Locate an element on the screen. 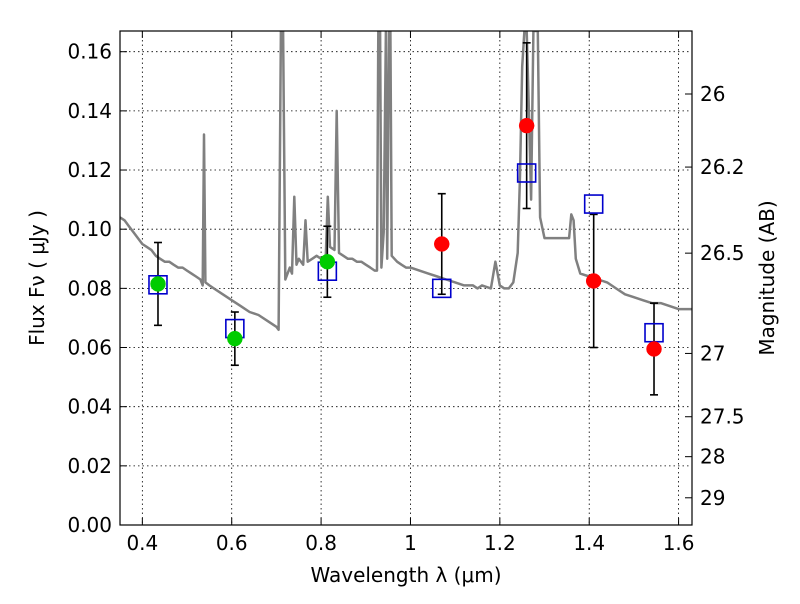  y-tick-label: 0.06 is located at coordinates (89, 348).